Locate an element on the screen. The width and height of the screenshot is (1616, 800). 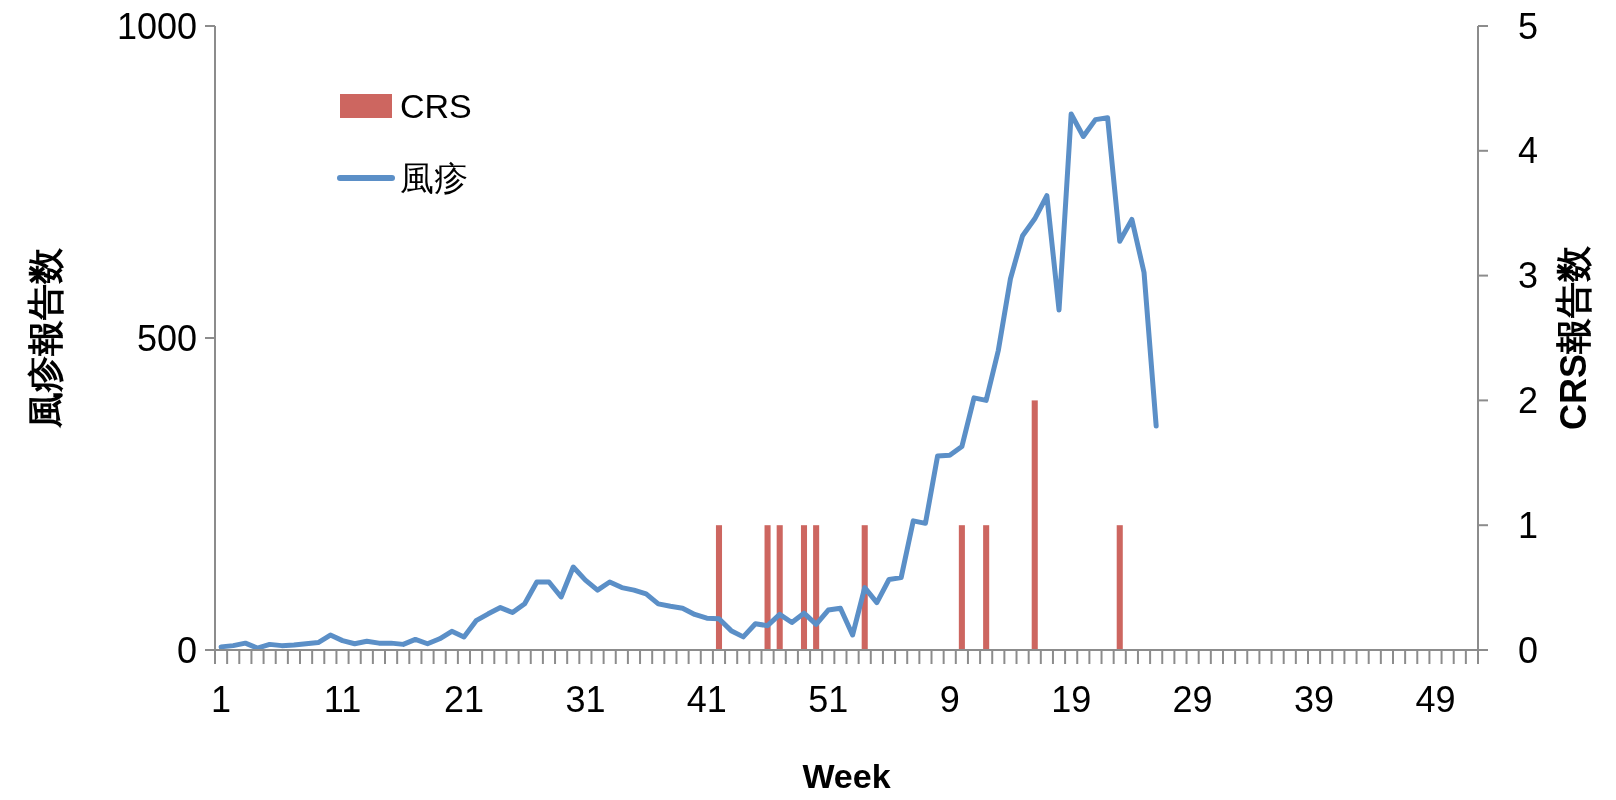
y-axis-title: 風疹報告数 is located at coordinates (45, 338).